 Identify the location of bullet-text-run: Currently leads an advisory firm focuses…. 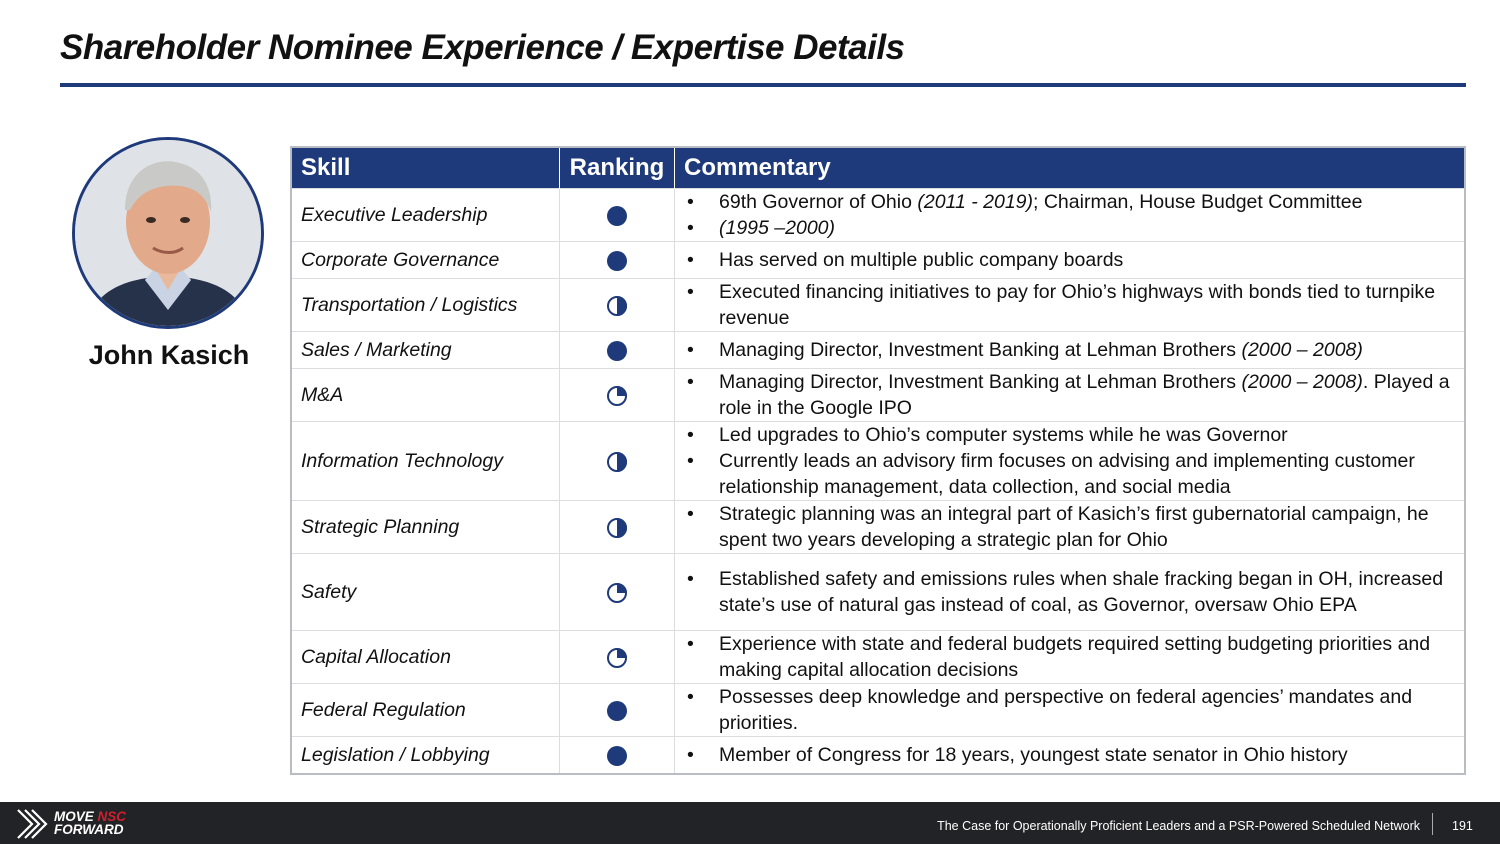
(1067, 474).